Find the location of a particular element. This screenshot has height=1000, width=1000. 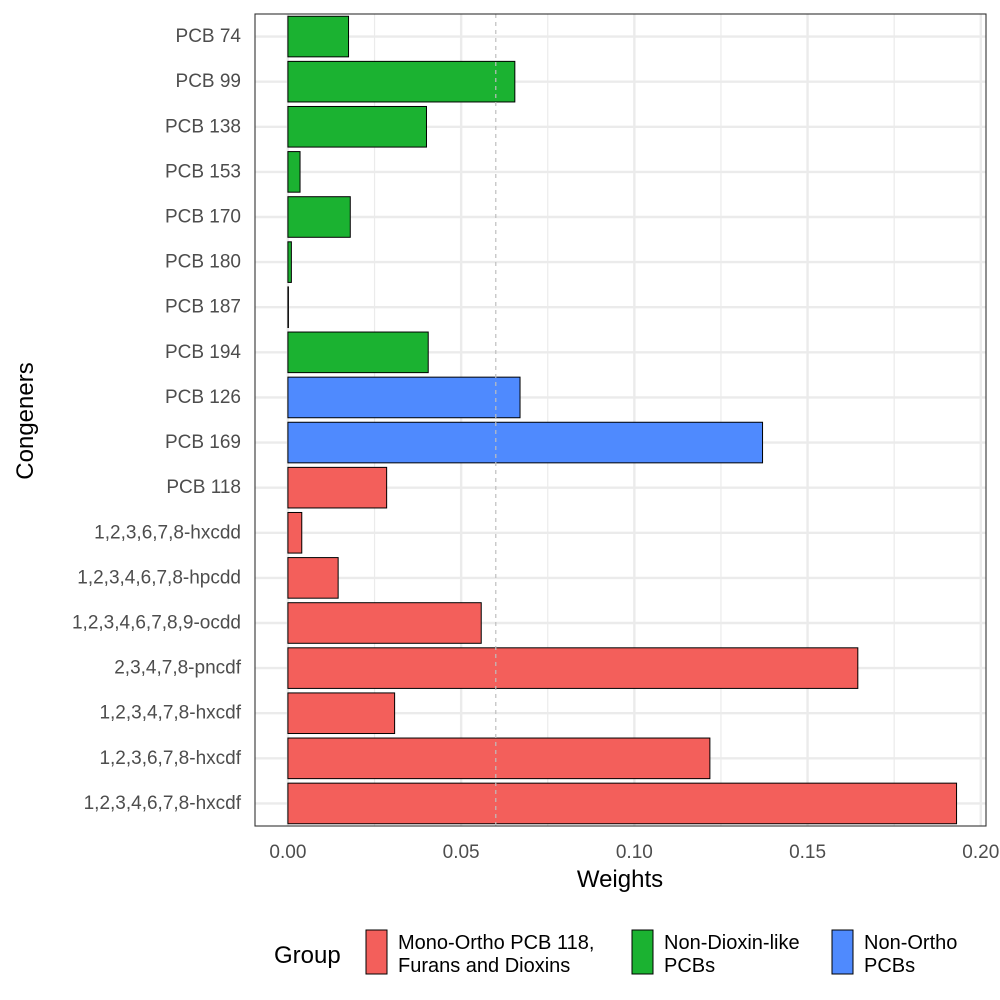

y-tick-label: PCB 99 is located at coordinates (208, 81).